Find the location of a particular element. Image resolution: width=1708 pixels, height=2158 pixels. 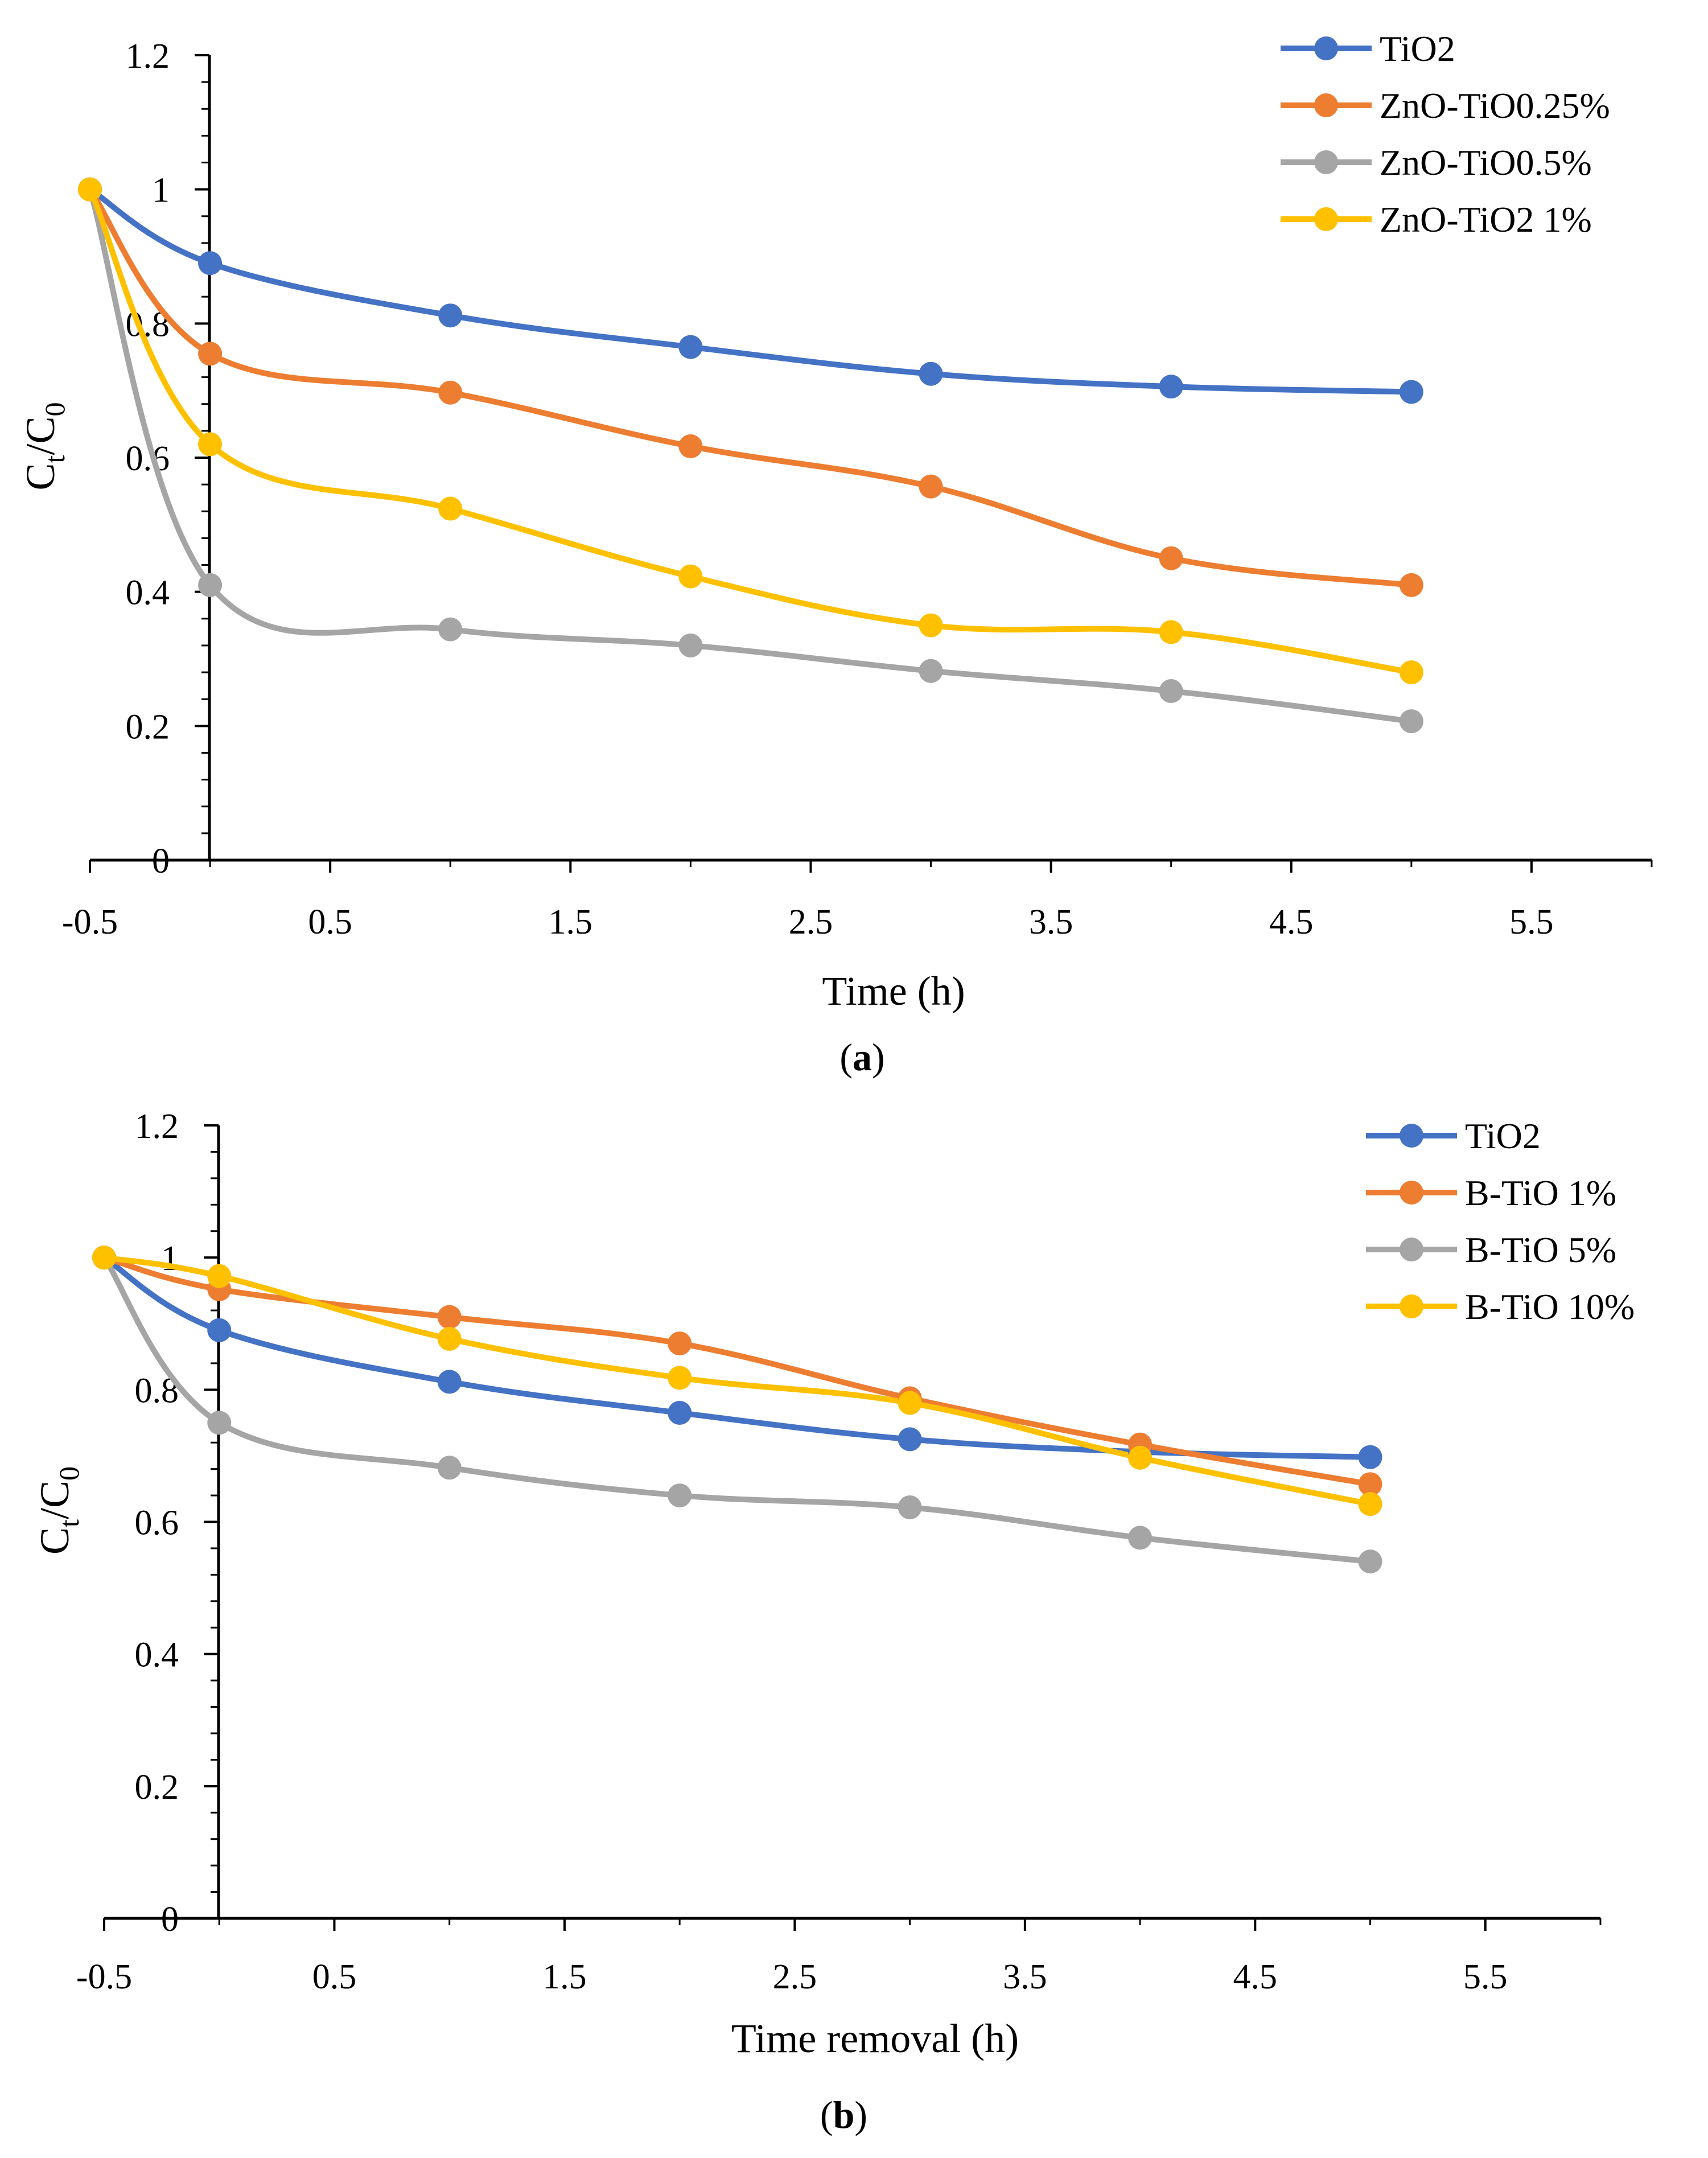

figure-caption: (a) is located at coordinates (861, 1057).